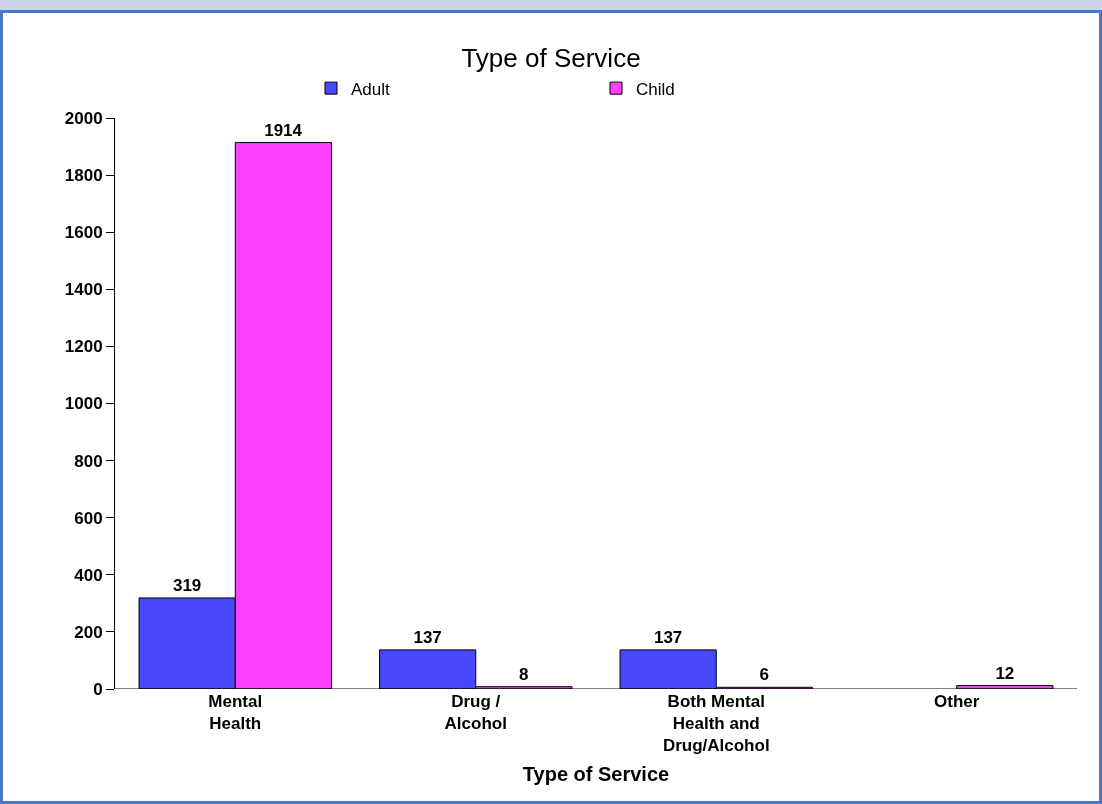 The width and height of the screenshot is (1102, 804). Describe the element at coordinates (83, 176) in the screenshot. I see `y-tick-label: 1800` at that location.